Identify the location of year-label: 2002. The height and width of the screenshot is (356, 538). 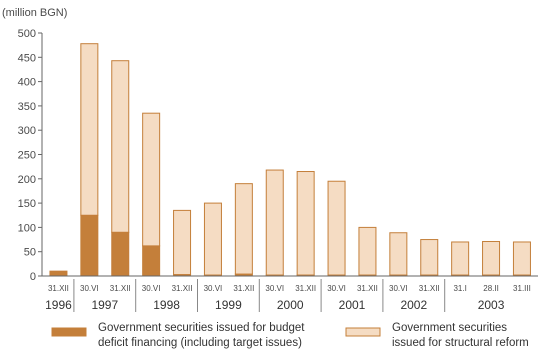
(413, 305).